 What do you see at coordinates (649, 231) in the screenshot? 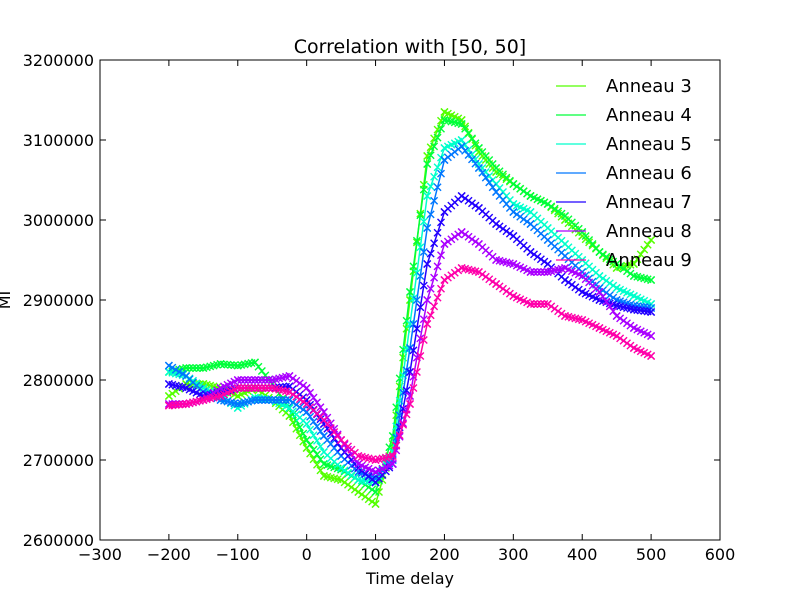
I see `legend-label: Anneau 8` at bounding box center [649, 231].